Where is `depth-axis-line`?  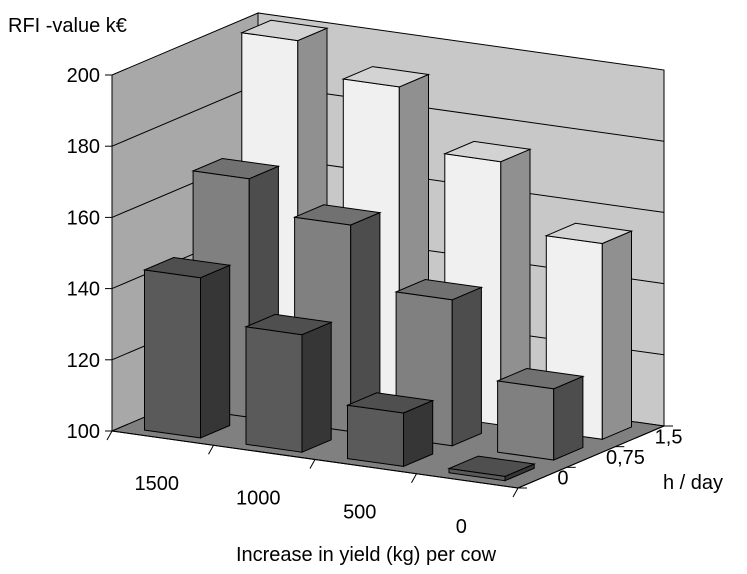 depth-axis-line is located at coordinates (591, 457).